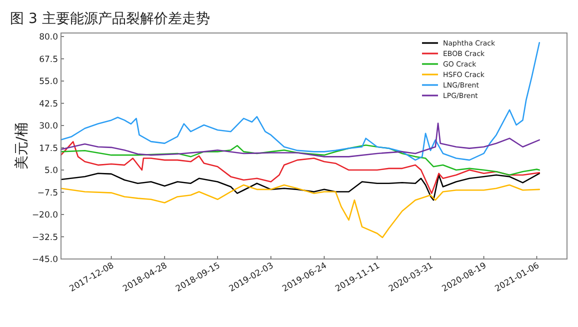 The width and height of the screenshot is (578, 327). I want to click on y-tick-label: 55.0, so click(48, 82).